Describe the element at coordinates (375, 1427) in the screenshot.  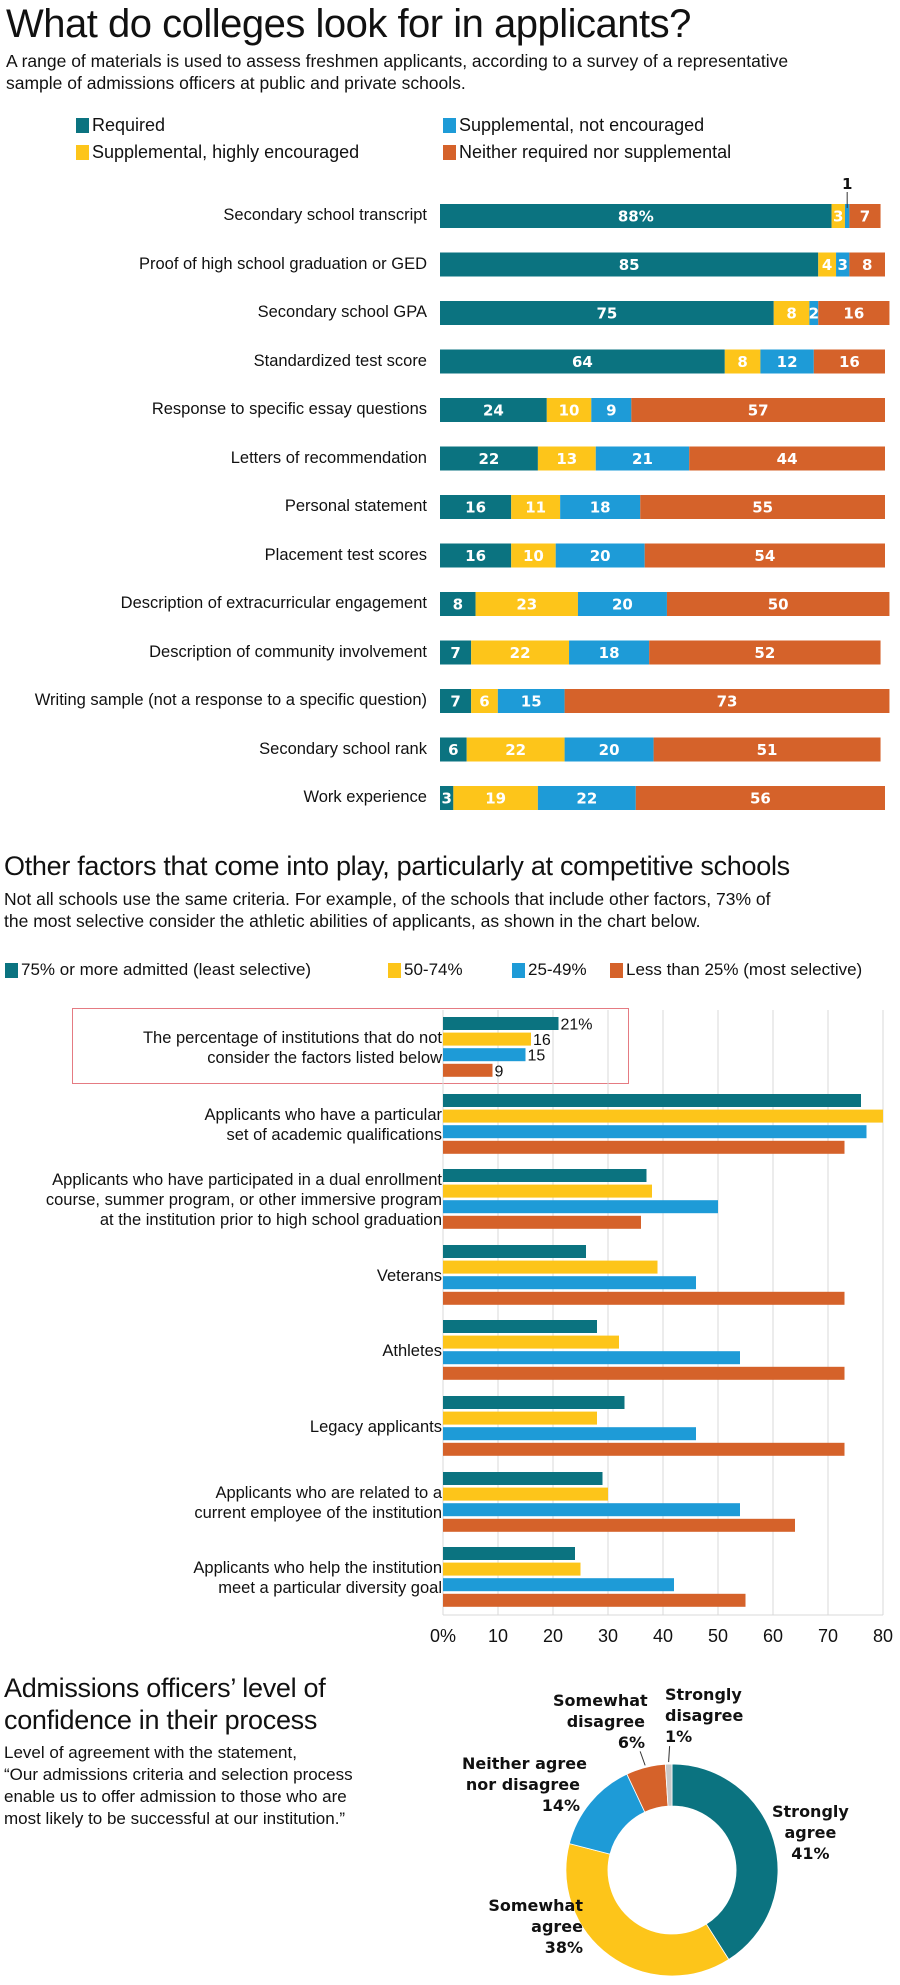
I see `group-label-line: Legacy applicants` at that location.